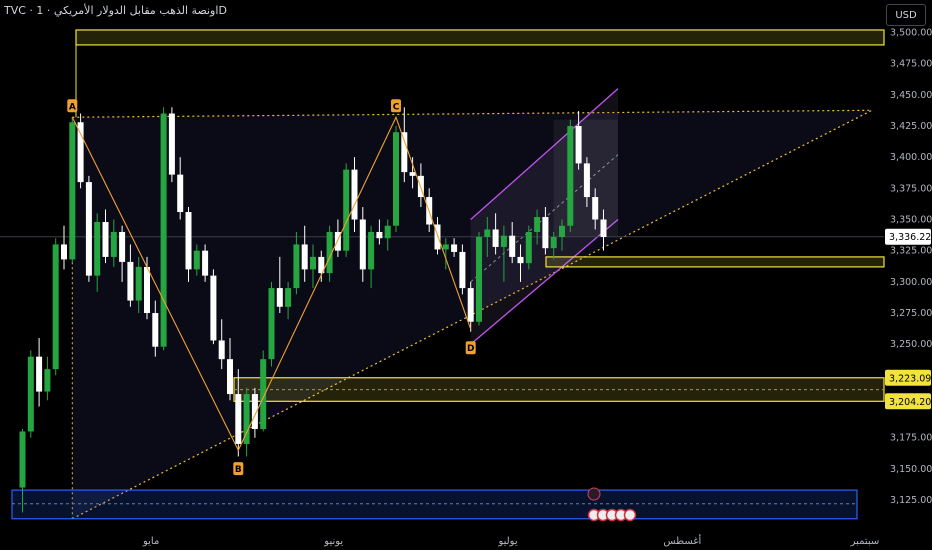  What do you see at coordinates (715, 262) in the screenshot?
I see `zone-mid` at bounding box center [715, 262].